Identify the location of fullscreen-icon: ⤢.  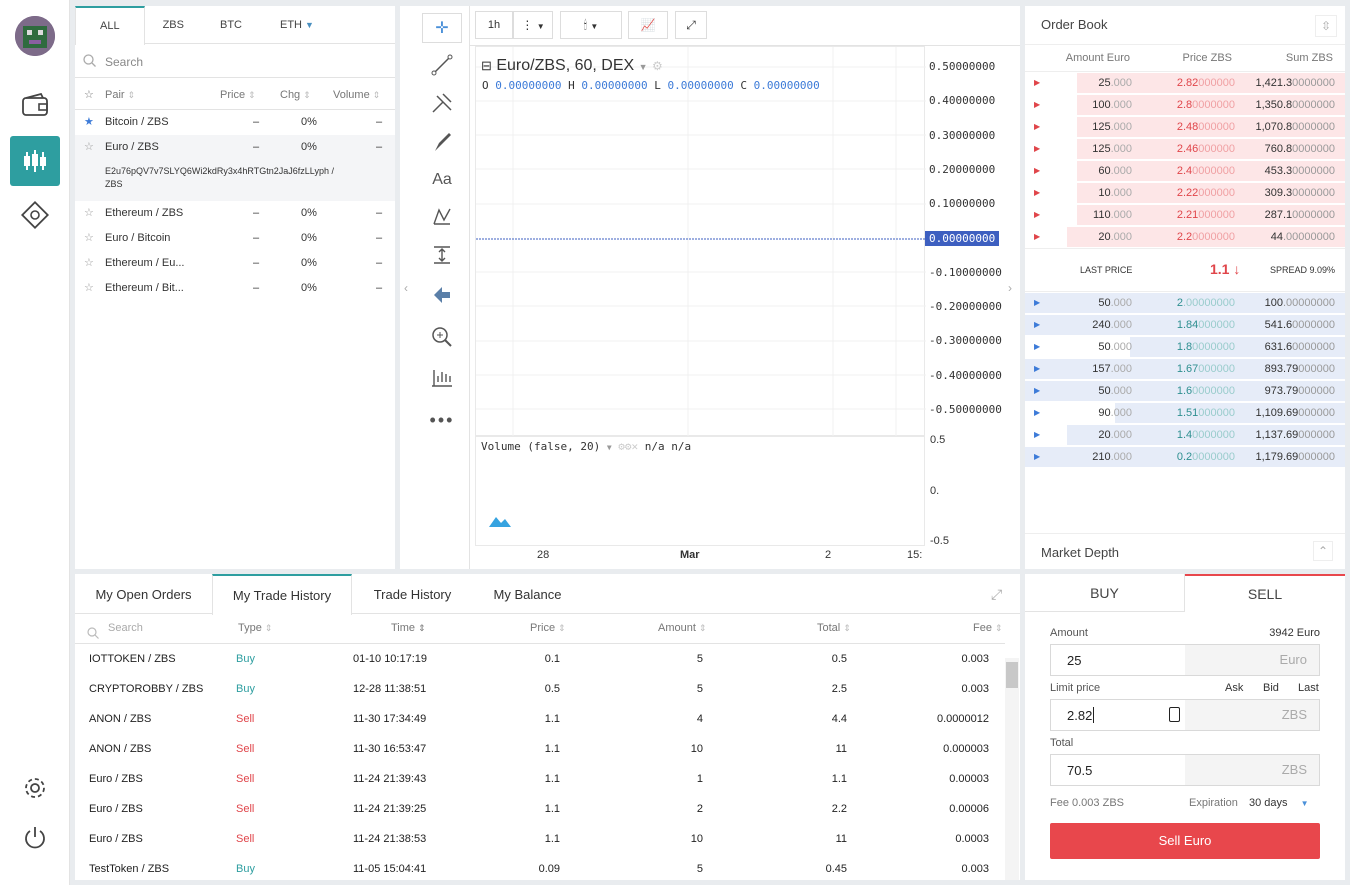
(691, 25).